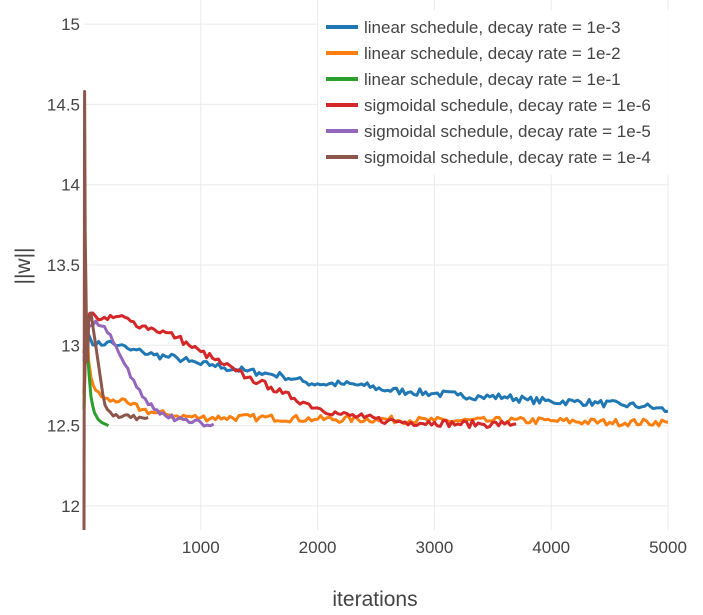  Describe the element at coordinates (63, 104) in the screenshot. I see `y-tick-label: 14.5` at that location.